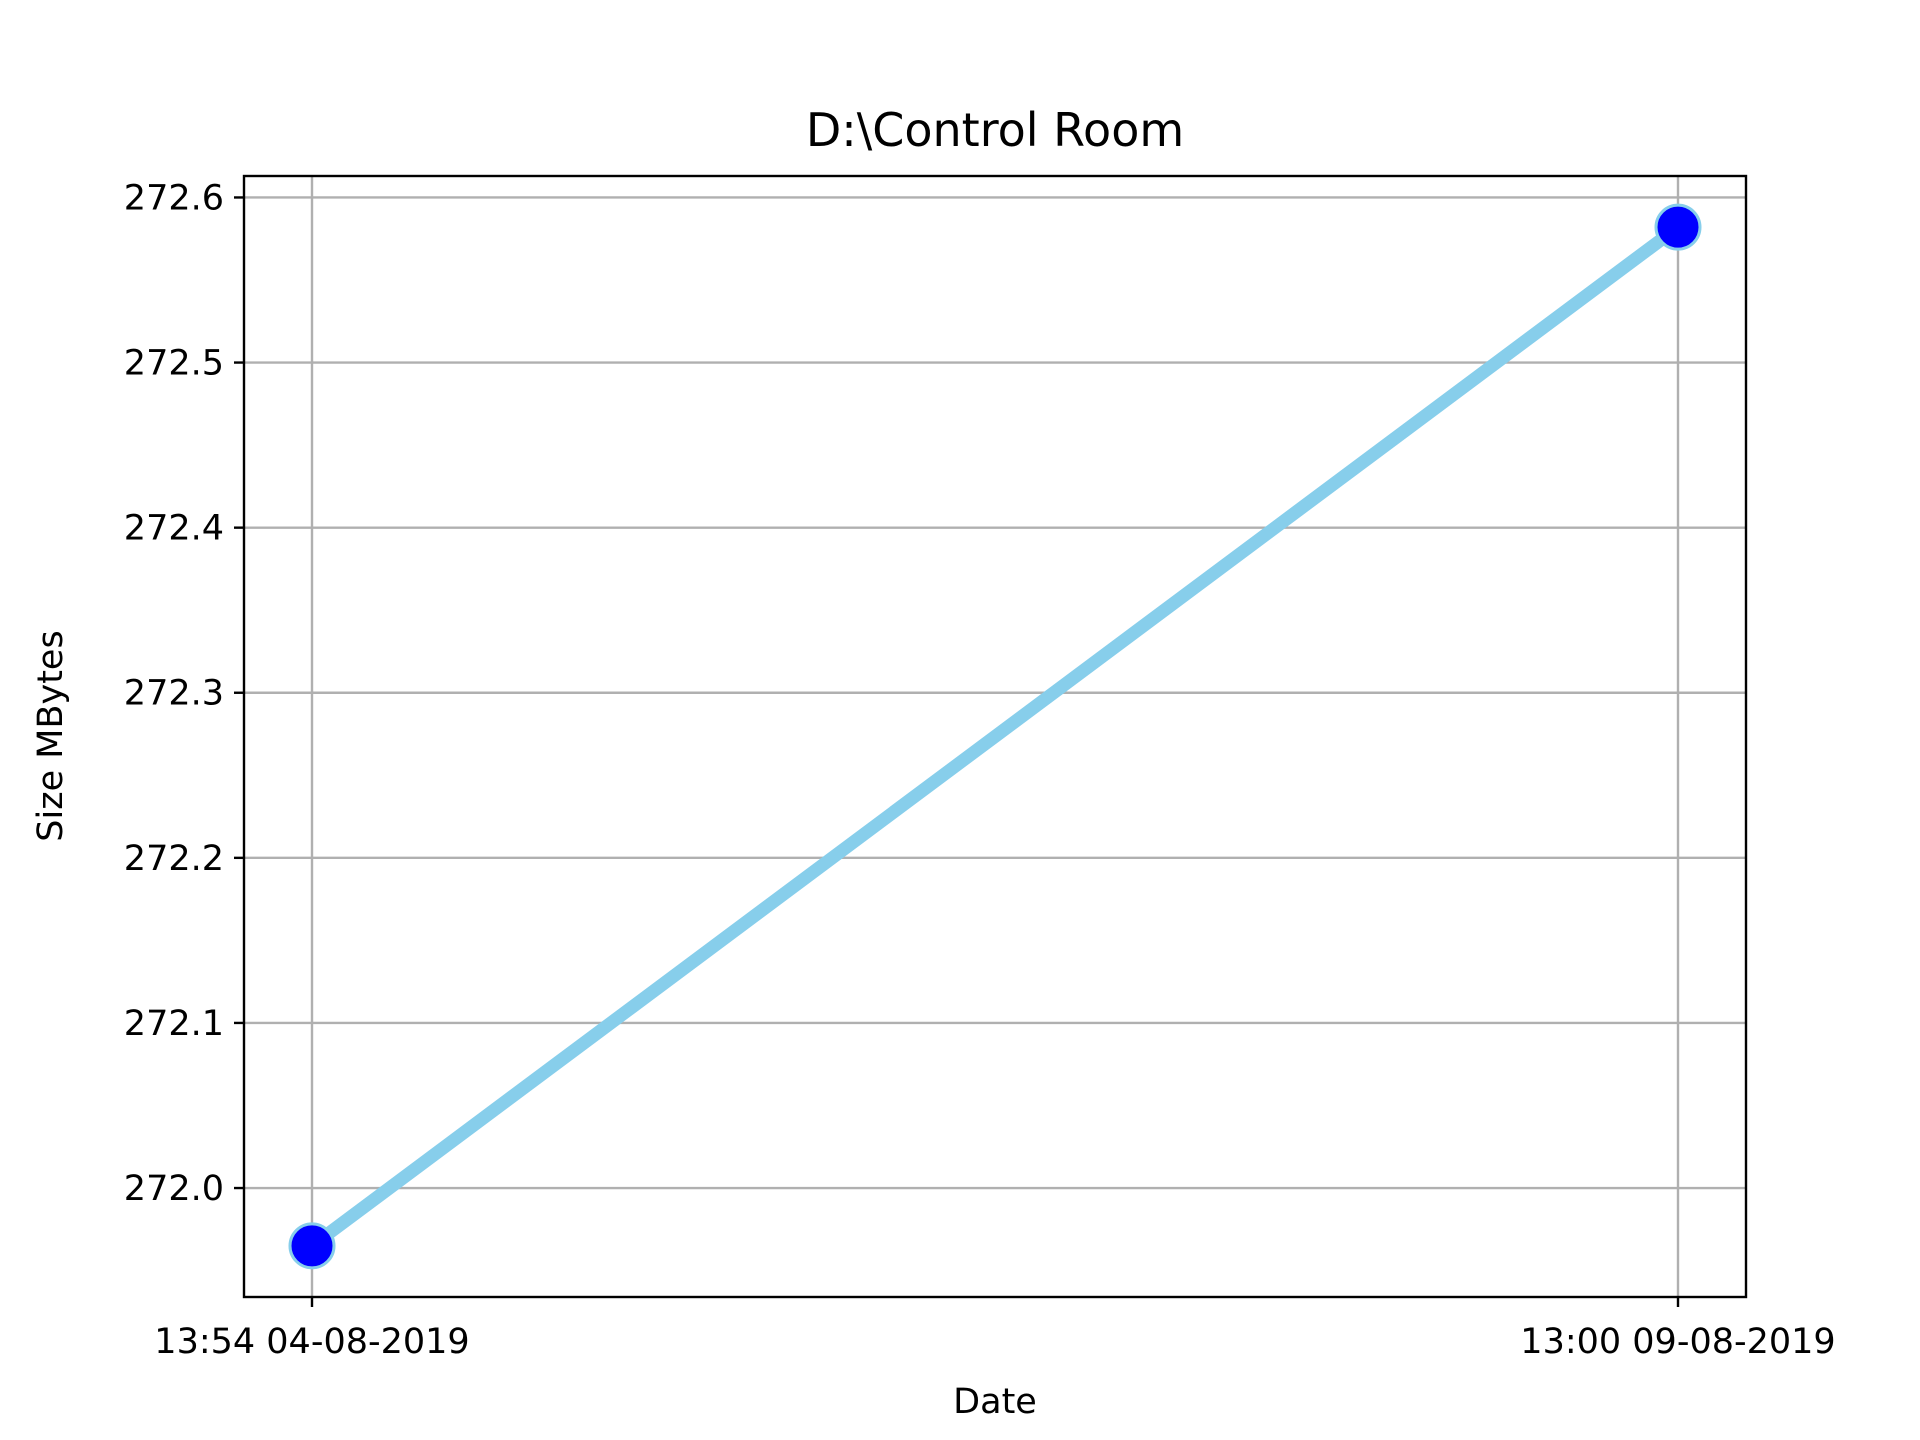 The height and width of the screenshot is (1440, 1920). I want to click on y-tick-label: 272.5, so click(174, 364).